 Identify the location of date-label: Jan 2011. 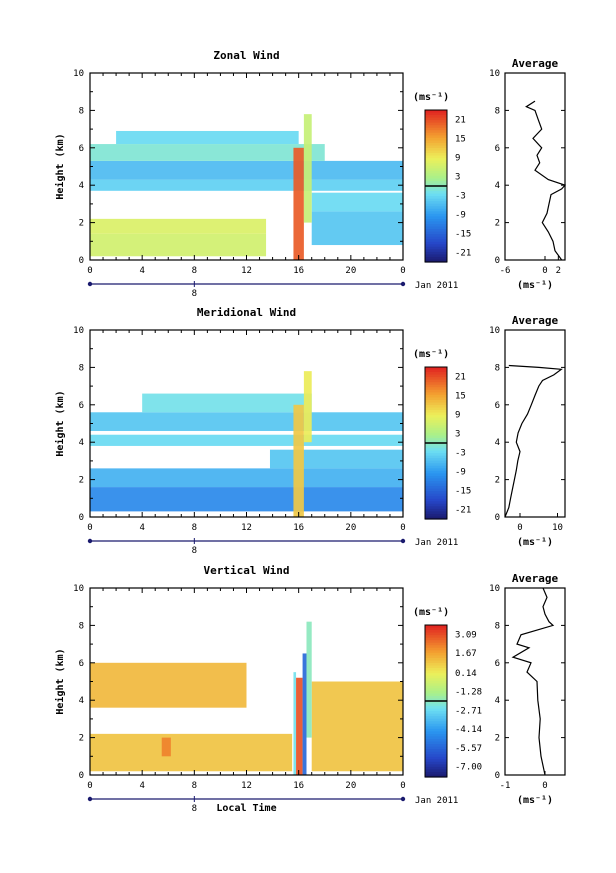
(436, 286).